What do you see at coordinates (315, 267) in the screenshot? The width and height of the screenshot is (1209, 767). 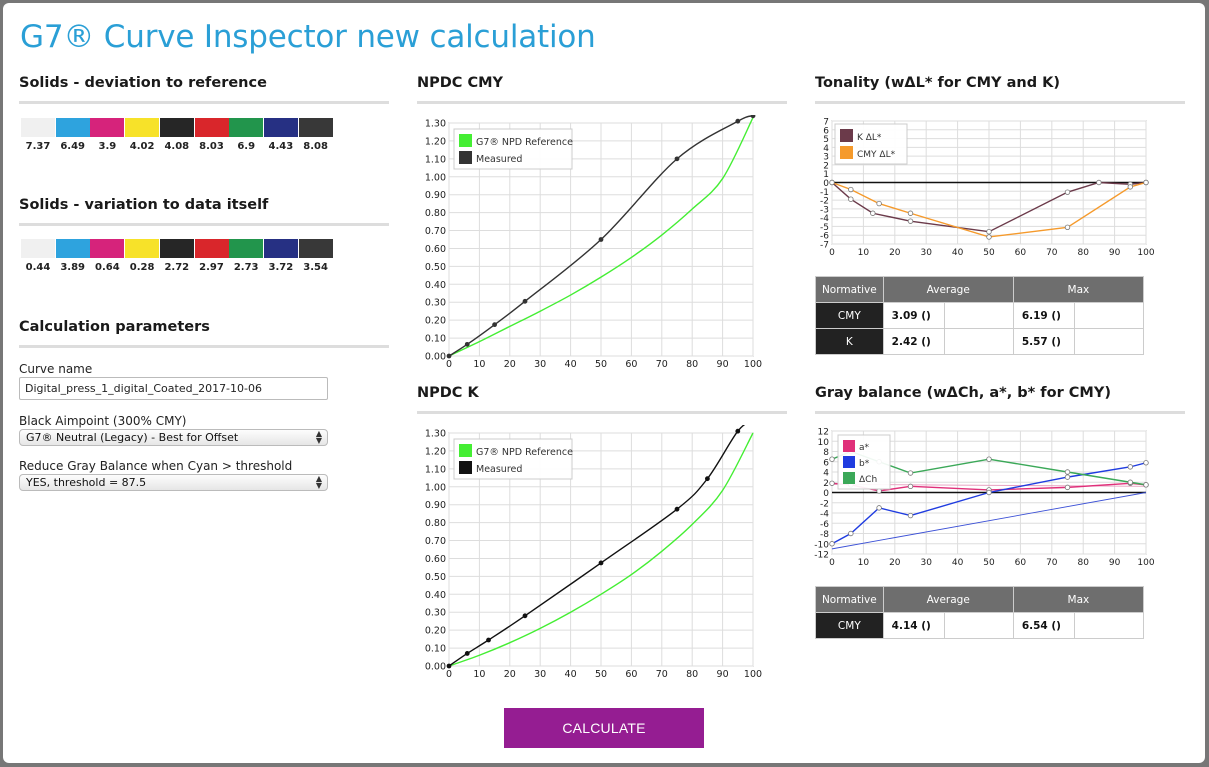 I see `swatch-value: 3.54` at bounding box center [315, 267].